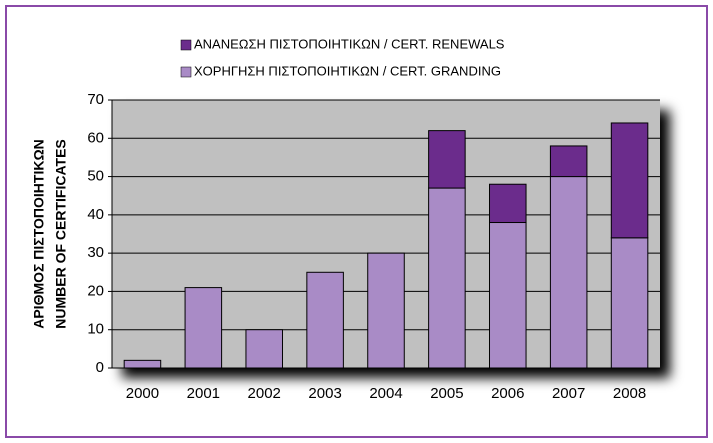 Image resolution: width=713 pixels, height=443 pixels. I want to click on y-axis-label-line: ΑΡΙΘΜΟΣ ΠΙΣΤΟΠΟΙΗΤΙΚΩΝ, so click(39, 234).